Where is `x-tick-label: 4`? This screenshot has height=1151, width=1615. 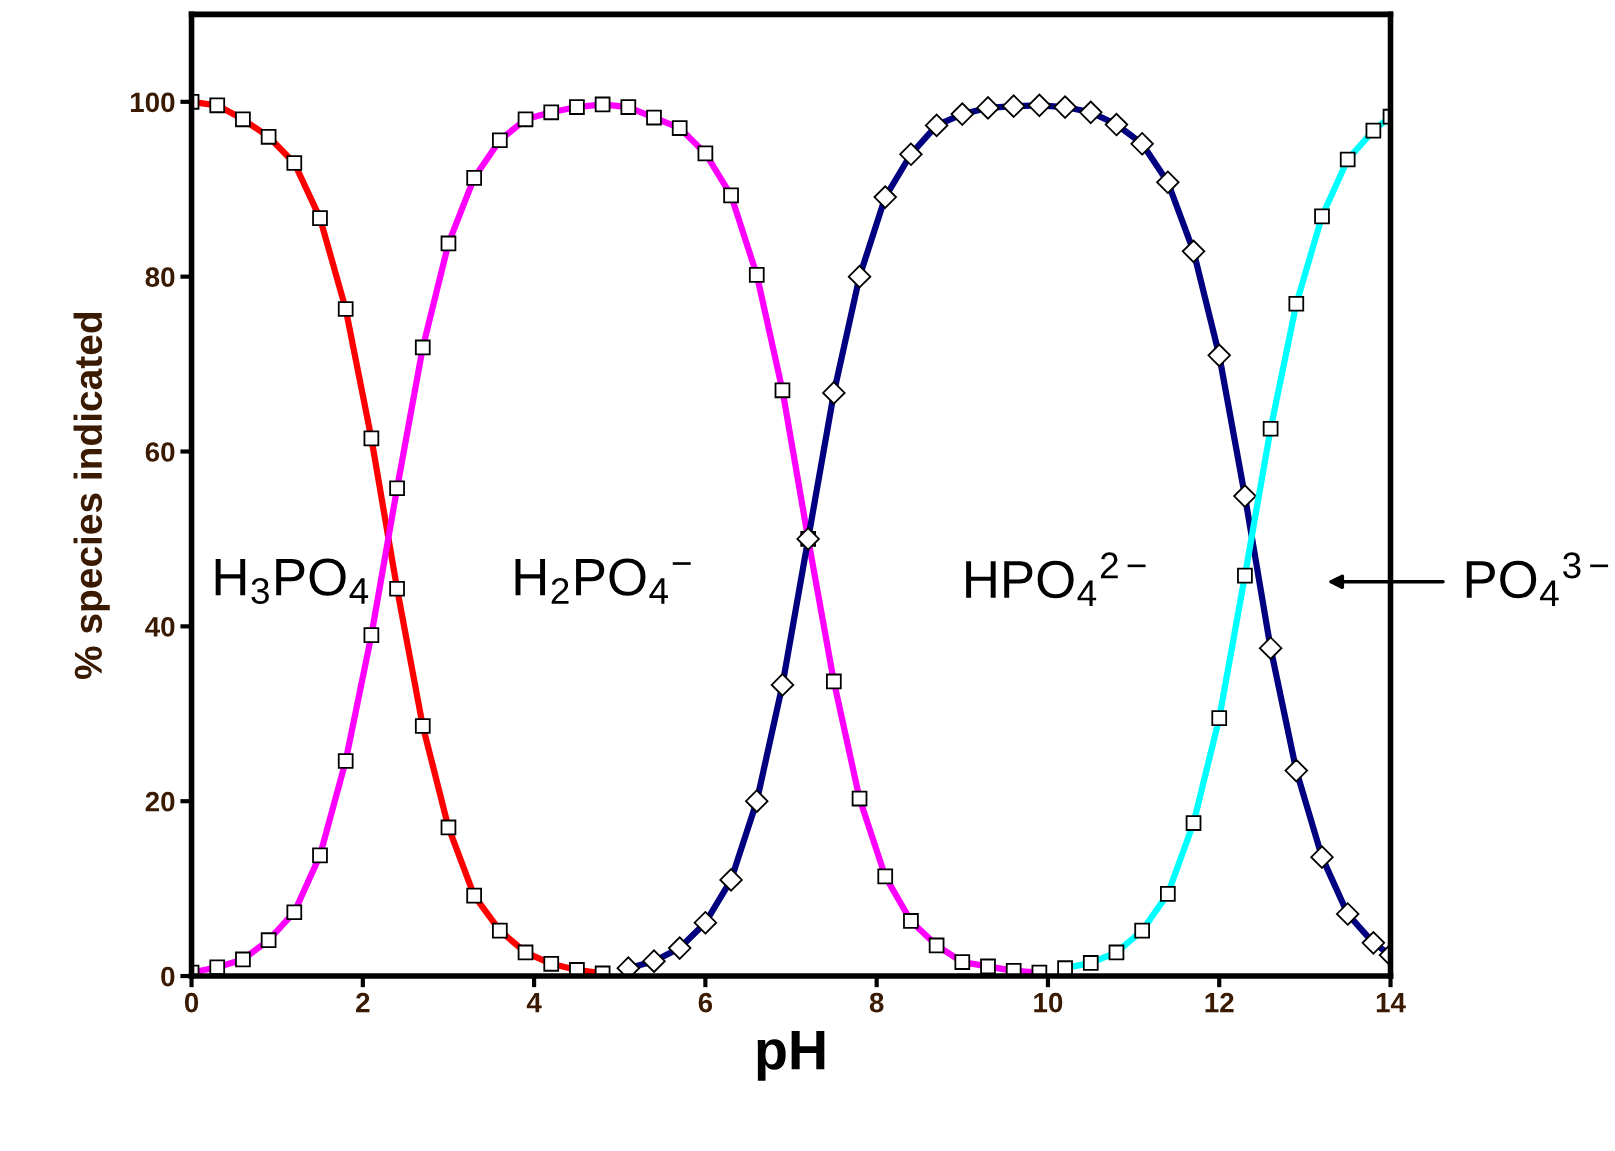
x-tick-label: 4 is located at coordinates (534, 1003).